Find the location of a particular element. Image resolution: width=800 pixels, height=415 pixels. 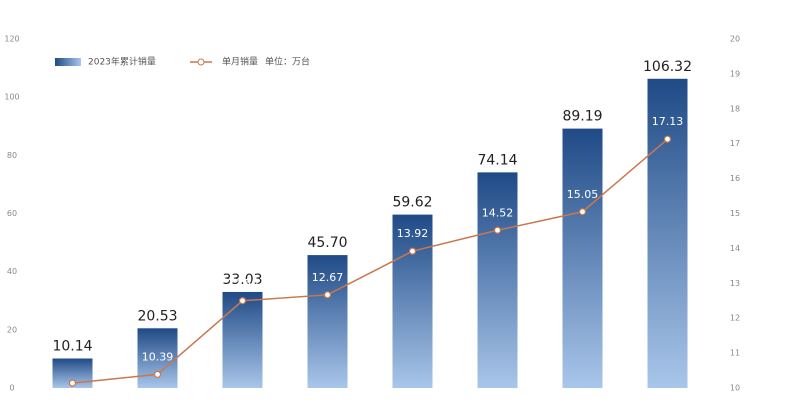

line-value-label: 17.13 is located at coordinates (668, 121).